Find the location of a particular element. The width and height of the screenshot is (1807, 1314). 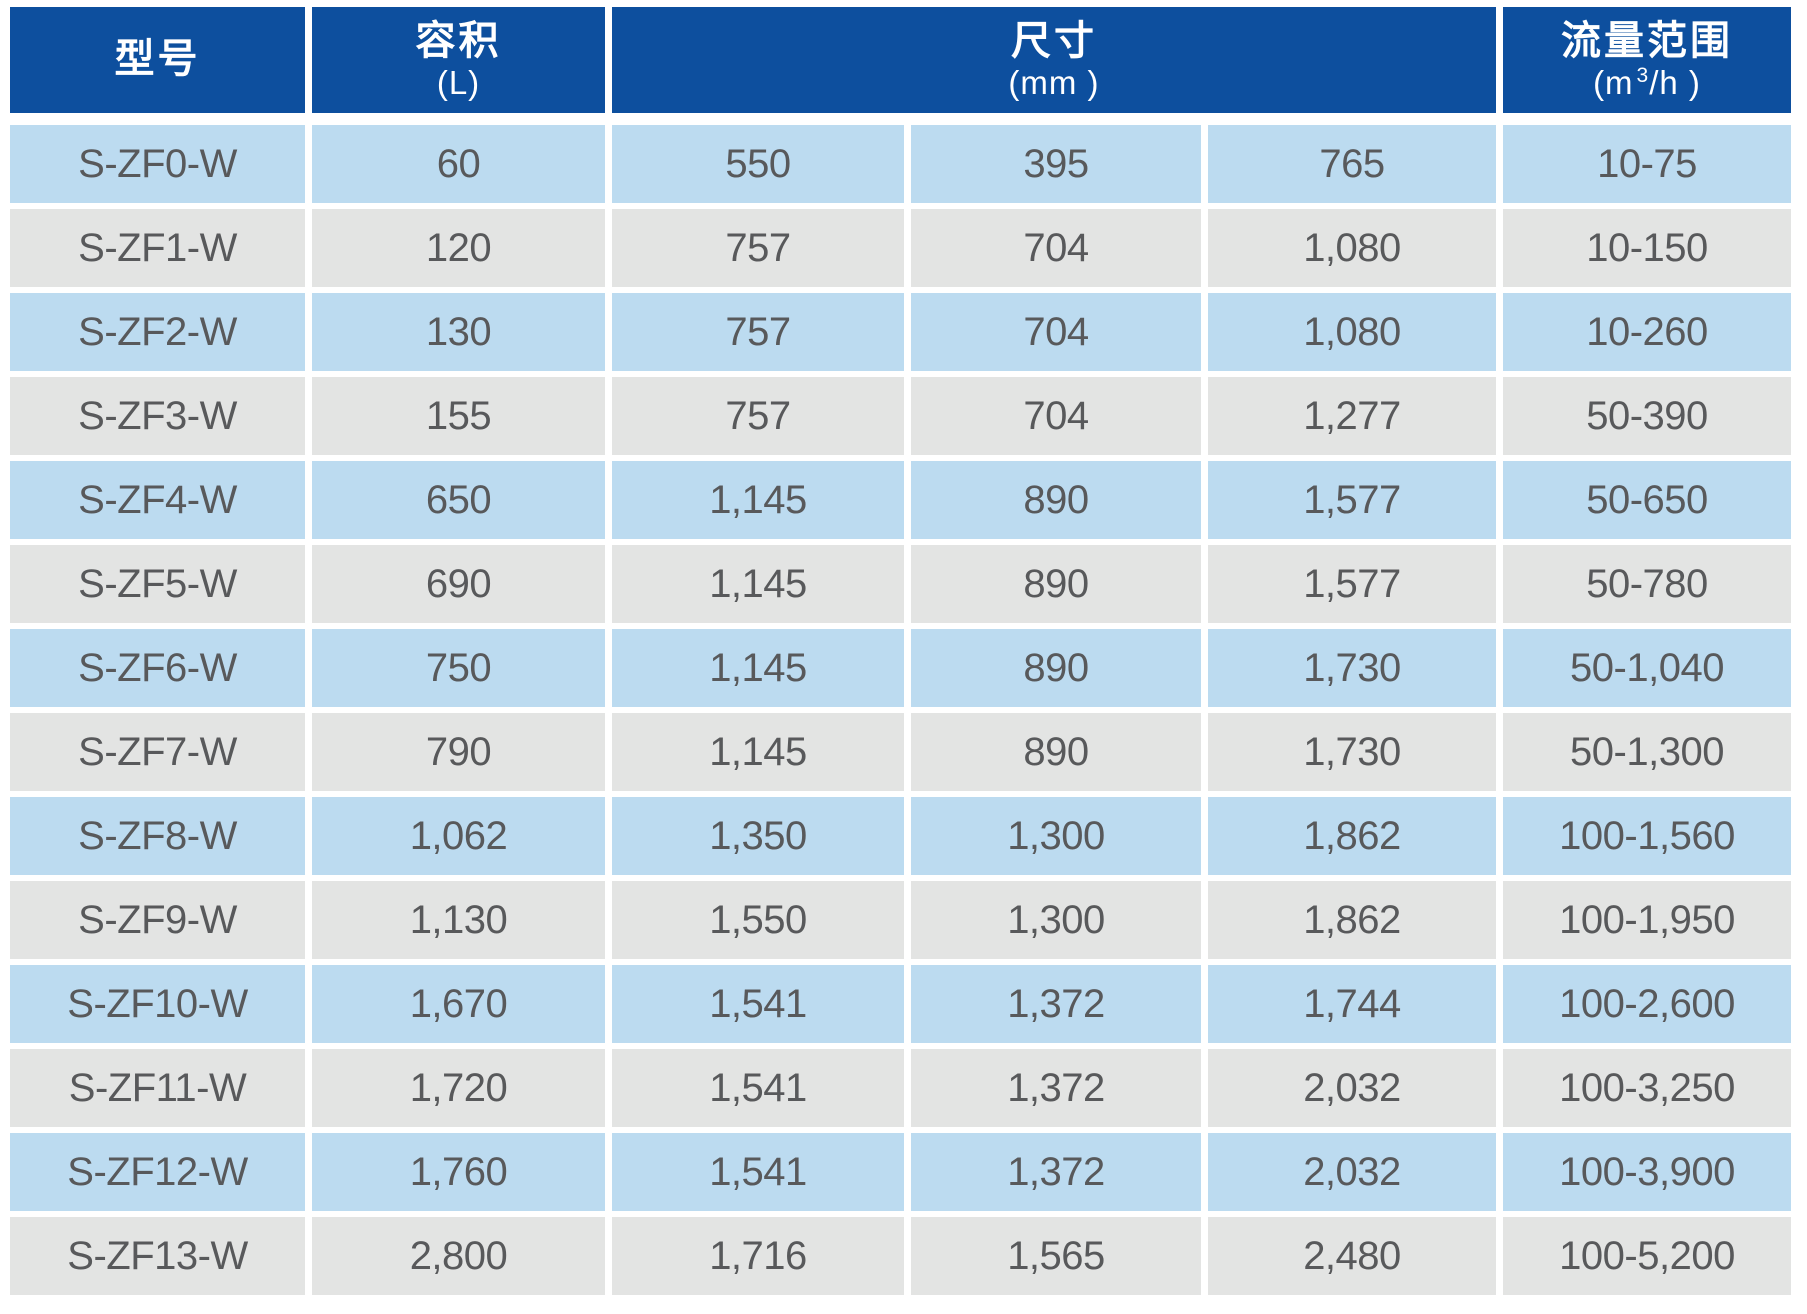

volume-cell: 690 is located at coordinates (458, 584).